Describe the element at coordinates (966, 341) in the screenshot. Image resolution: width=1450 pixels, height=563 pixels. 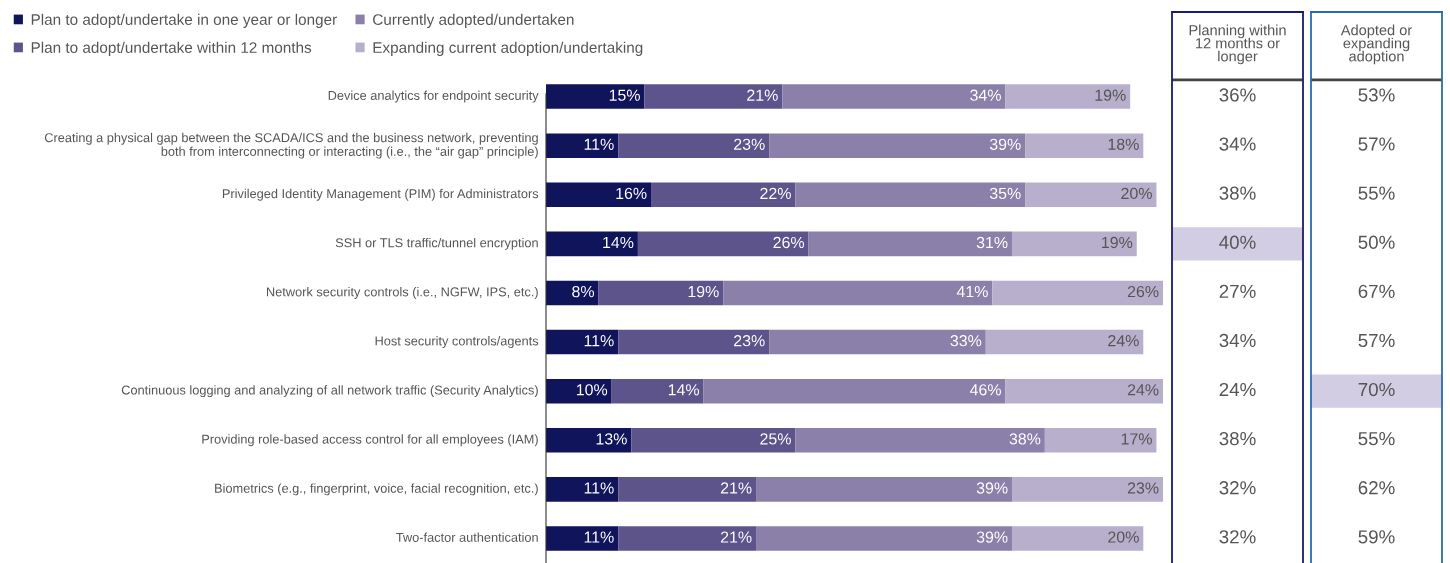
I see `data-label: 33%` at that location.